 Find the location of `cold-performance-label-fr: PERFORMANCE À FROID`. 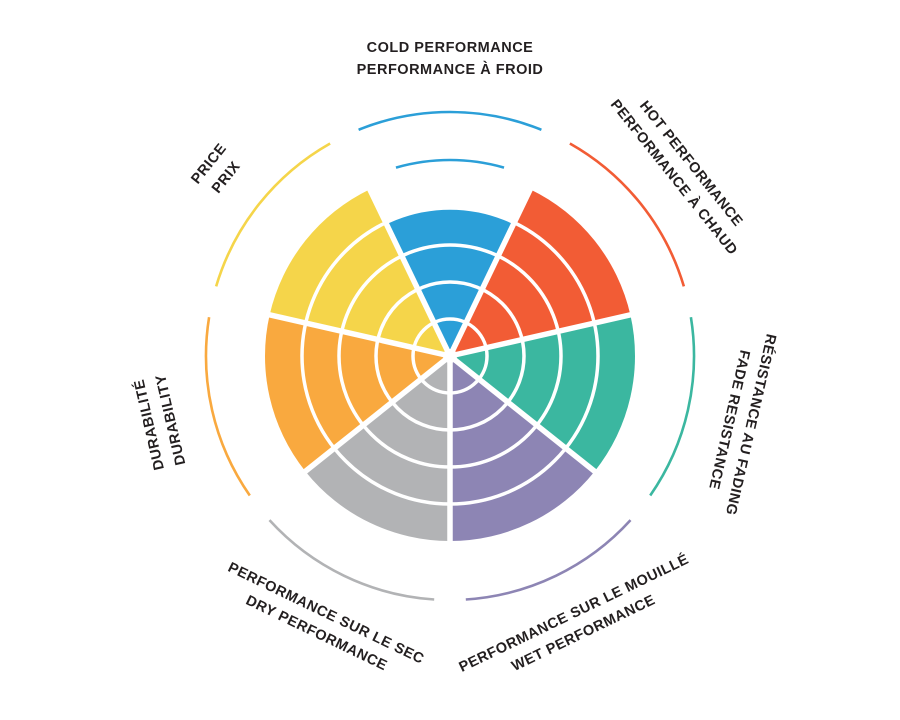

cold-performance-label-fr: PERFORMANCE À FROID is located at coordinates (450, 69).